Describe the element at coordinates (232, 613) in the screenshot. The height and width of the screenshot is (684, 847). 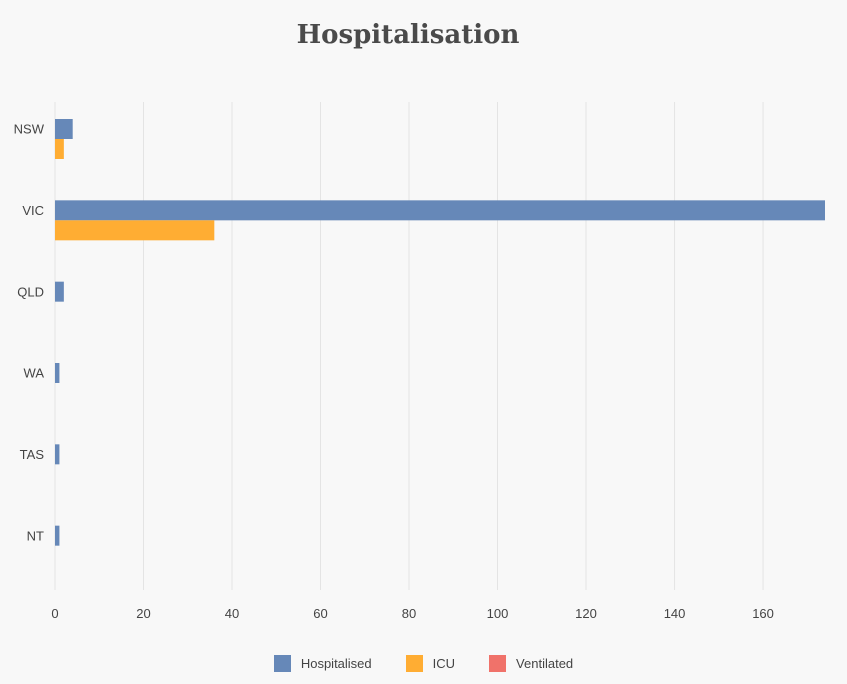
I see `x-tick-label: 40` at that location.